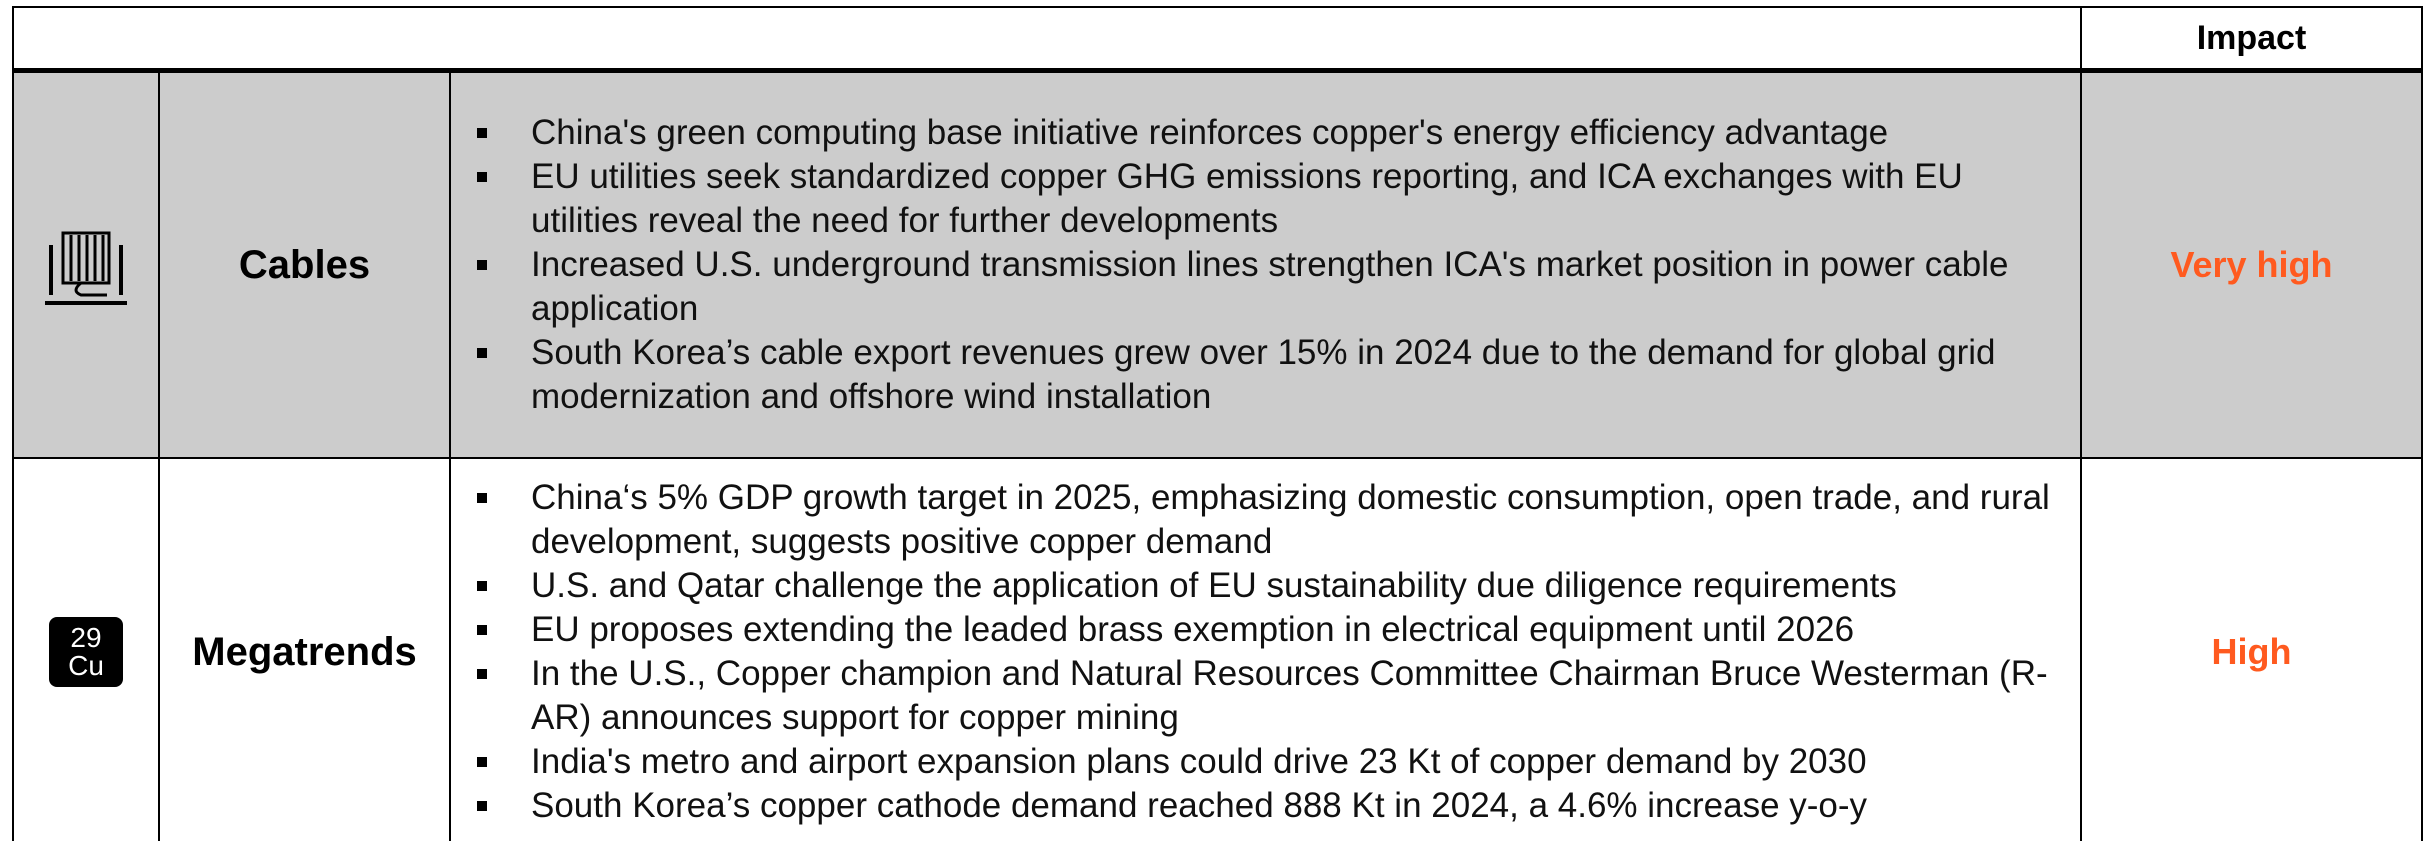 This screenshot has width=2433, height=841. I want to click on row-label: Cables, so click(304, 265).